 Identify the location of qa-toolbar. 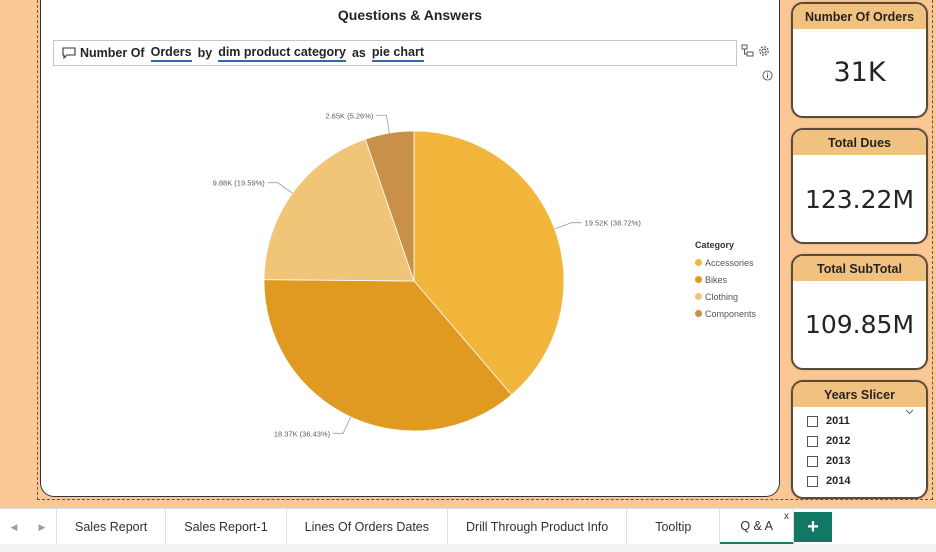
(756, 53).